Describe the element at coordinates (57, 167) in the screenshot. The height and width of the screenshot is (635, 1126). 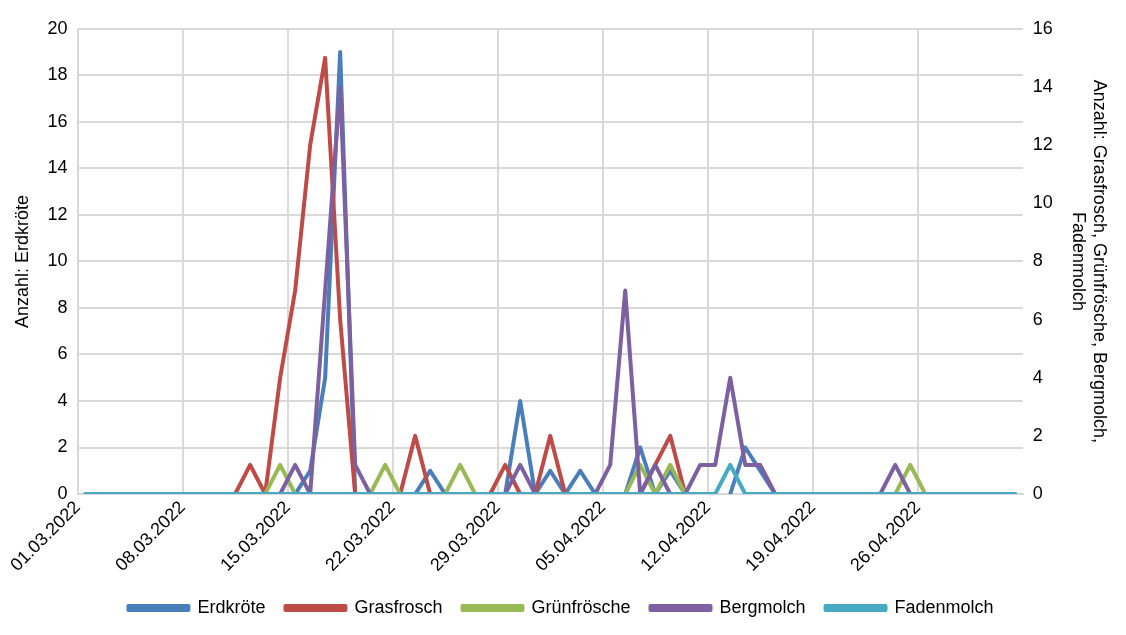
I see `y-tick-label: 14` at that location.